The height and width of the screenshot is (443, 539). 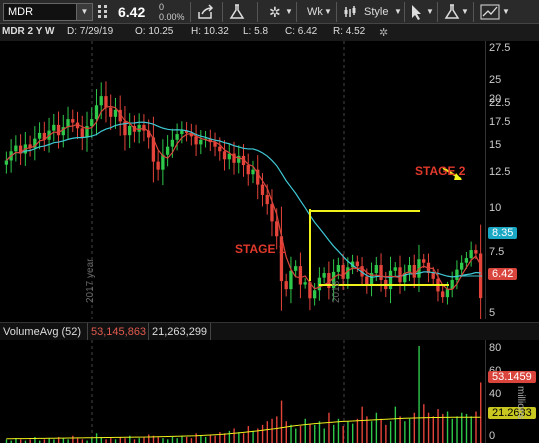 I want to click on studies-flask-icon, so click(x=452, y=12).